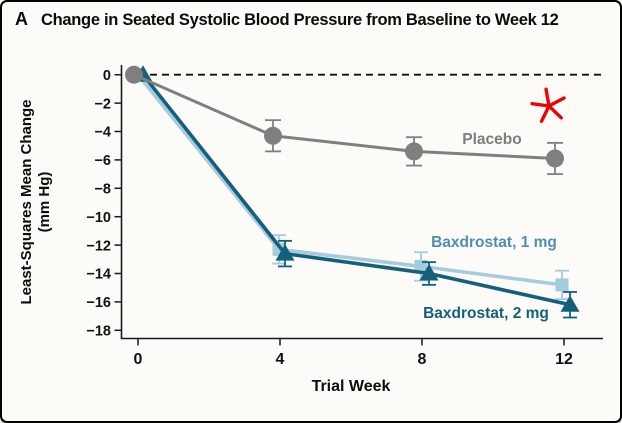  What do you see at coordinates (486, 313) in the screenshot?
I see `baxdrostat-2-mg-label: Baxdrostat, 2 mg` at bounding box center [486, 313].